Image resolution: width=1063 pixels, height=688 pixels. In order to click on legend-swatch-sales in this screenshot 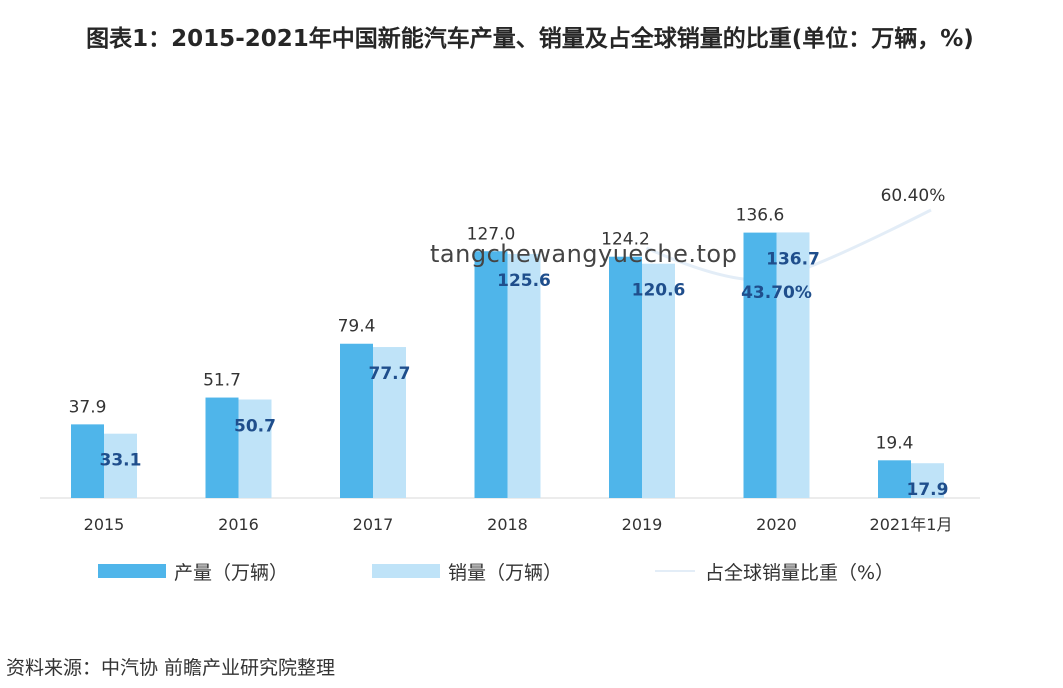, I will do `click(406, 571)`.